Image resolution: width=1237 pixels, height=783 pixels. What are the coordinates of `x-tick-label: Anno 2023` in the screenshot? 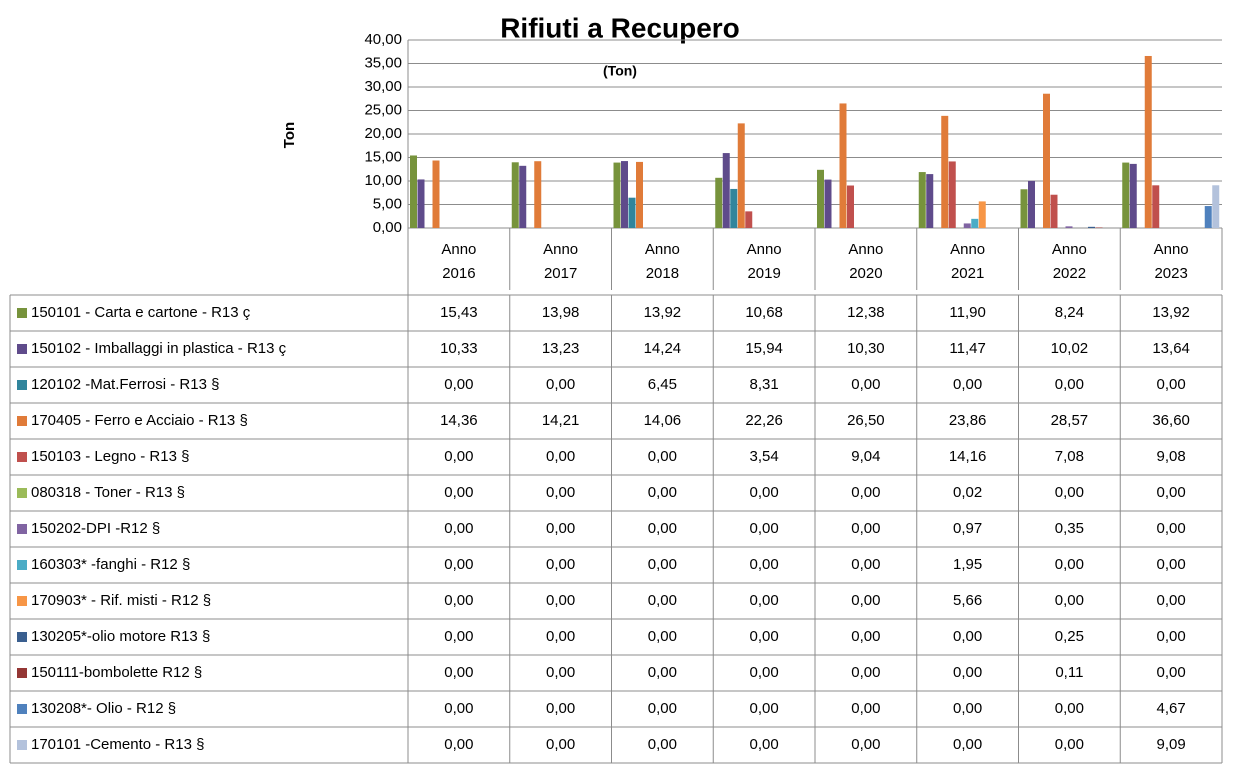 It's located at (1171, 261).